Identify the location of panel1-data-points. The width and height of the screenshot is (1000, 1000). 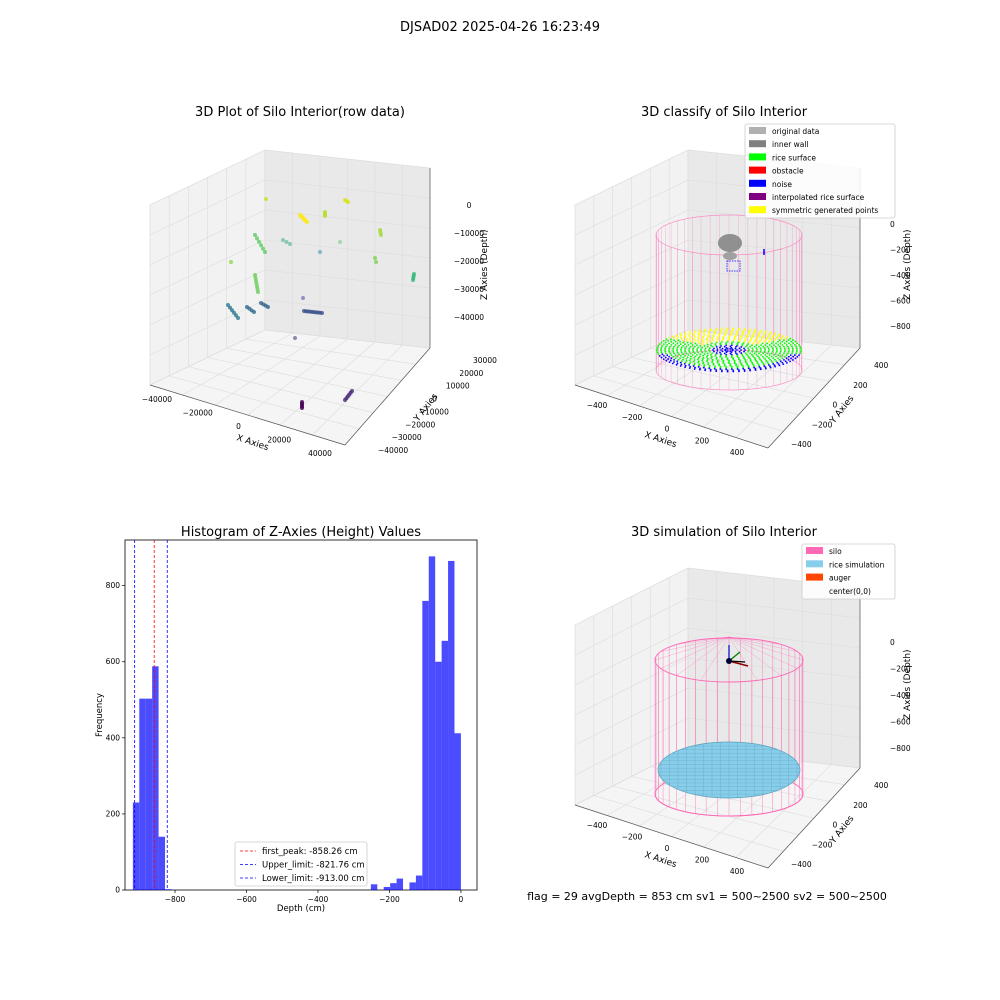
(321, 303).